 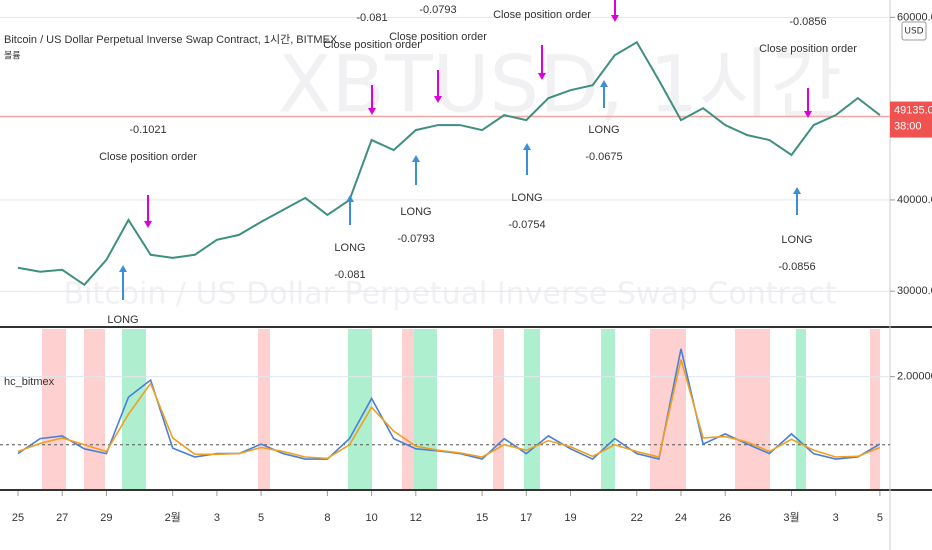 What do you see at coordinates (29, 382) in the screenshot?
I see `indicator-title: hc_bitmex` at bounding box center [29, 382].